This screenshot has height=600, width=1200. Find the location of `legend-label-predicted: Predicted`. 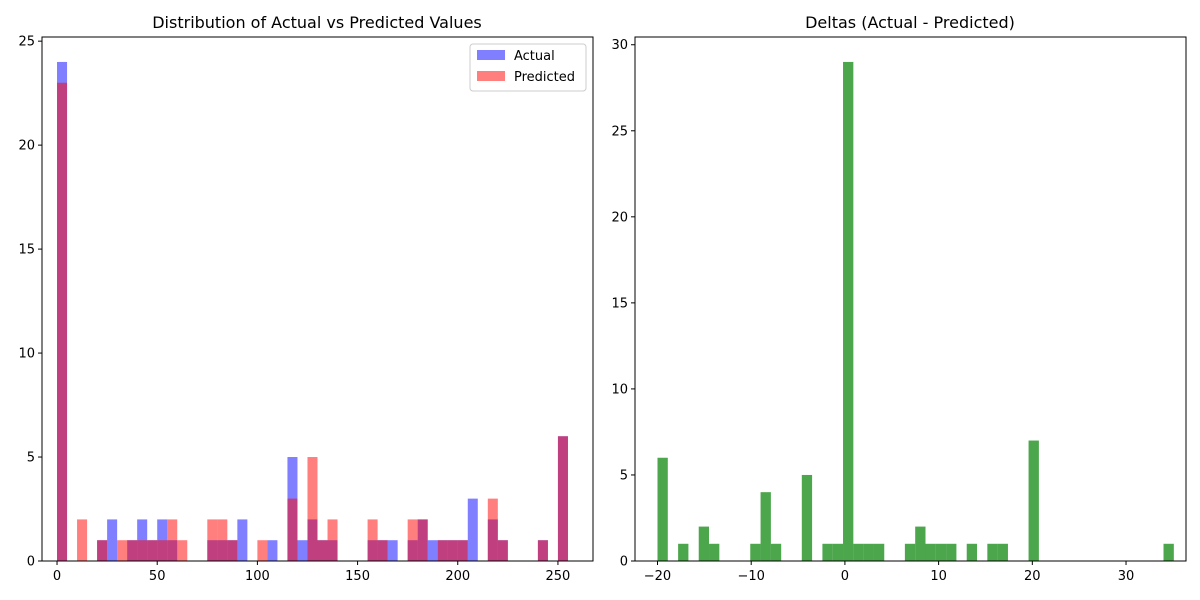

legend-label-predicted: Predicted is located at coordinates (544, 77).